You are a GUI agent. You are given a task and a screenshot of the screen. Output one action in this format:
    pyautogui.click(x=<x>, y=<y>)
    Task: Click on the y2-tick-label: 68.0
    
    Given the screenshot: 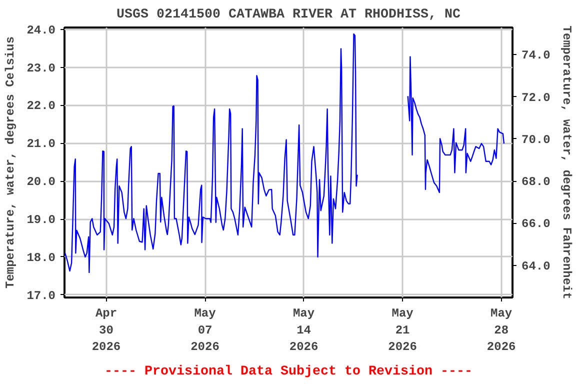 What is the action you would take?
    pyautogui.click(x=536, y=182)
    